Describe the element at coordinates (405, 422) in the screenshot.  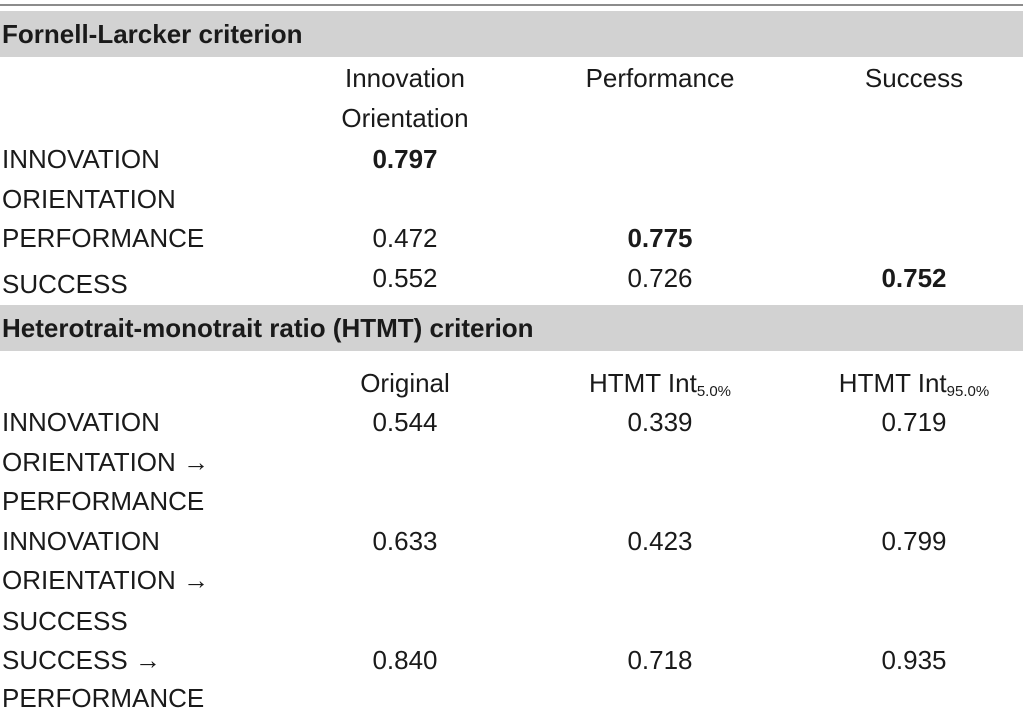
I see `htmt-row1-v1: 0.544` at that location.